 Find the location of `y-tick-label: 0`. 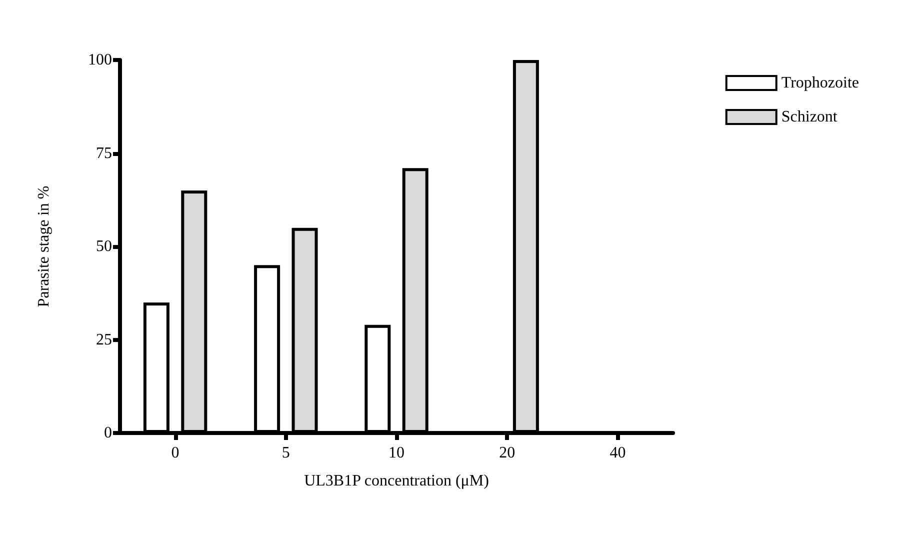

y-tick-label: 0 is located at coordinates (108, 433).